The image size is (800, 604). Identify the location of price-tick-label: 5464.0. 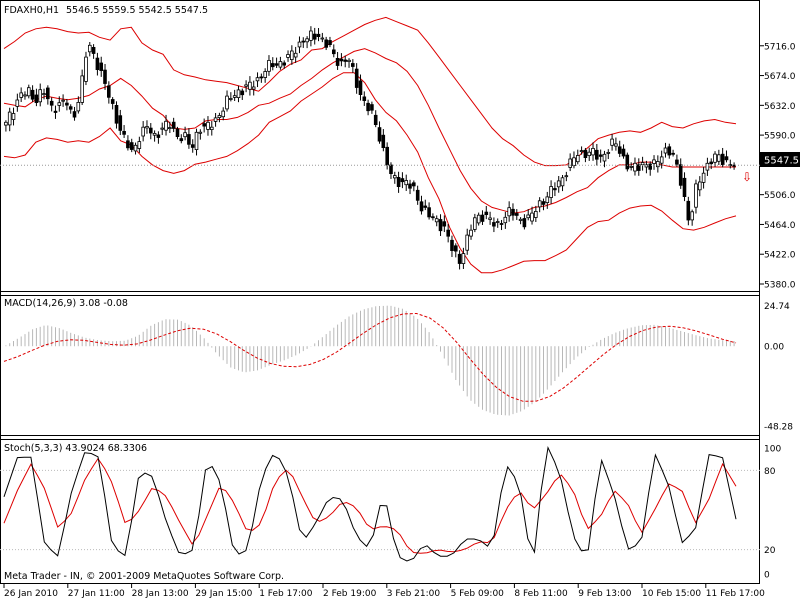
(780, 226).